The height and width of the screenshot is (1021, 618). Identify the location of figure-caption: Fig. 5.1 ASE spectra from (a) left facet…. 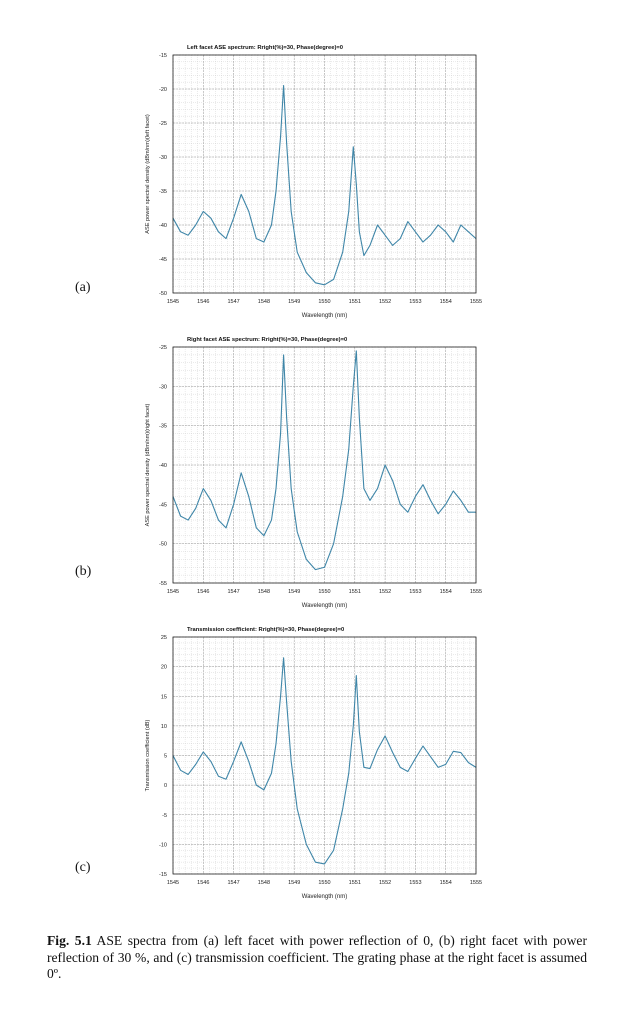
(317, 958).